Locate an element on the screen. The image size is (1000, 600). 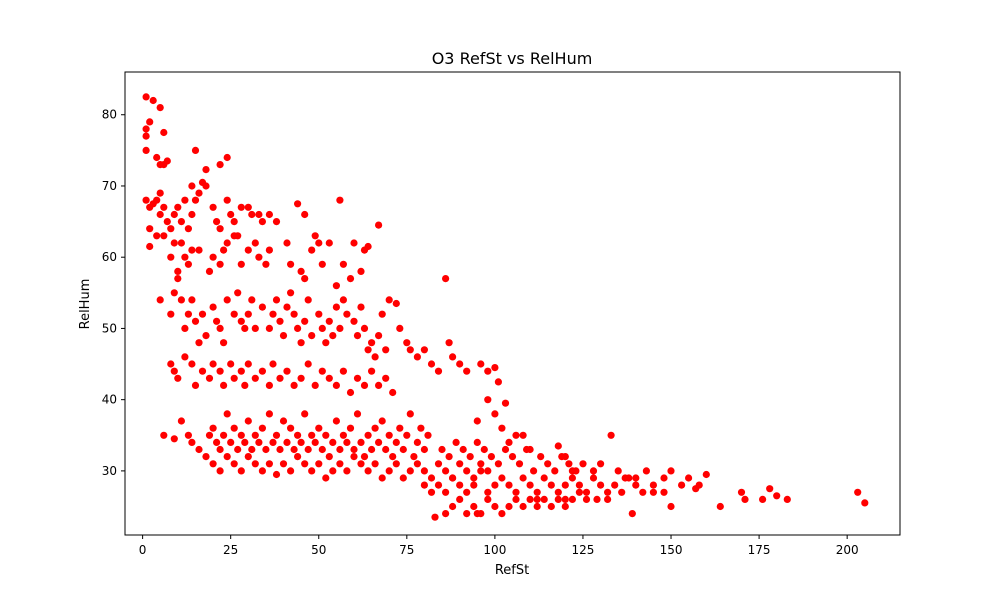
y-tick-label: 30 is located at coordinates (109, 471).